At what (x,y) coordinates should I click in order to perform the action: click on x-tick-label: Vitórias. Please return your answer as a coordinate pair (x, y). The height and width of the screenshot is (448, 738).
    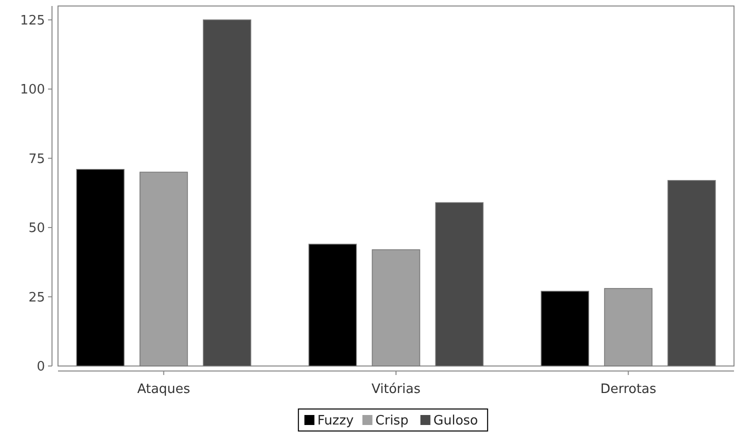
    Looking at the image, I should click on (396, 389).